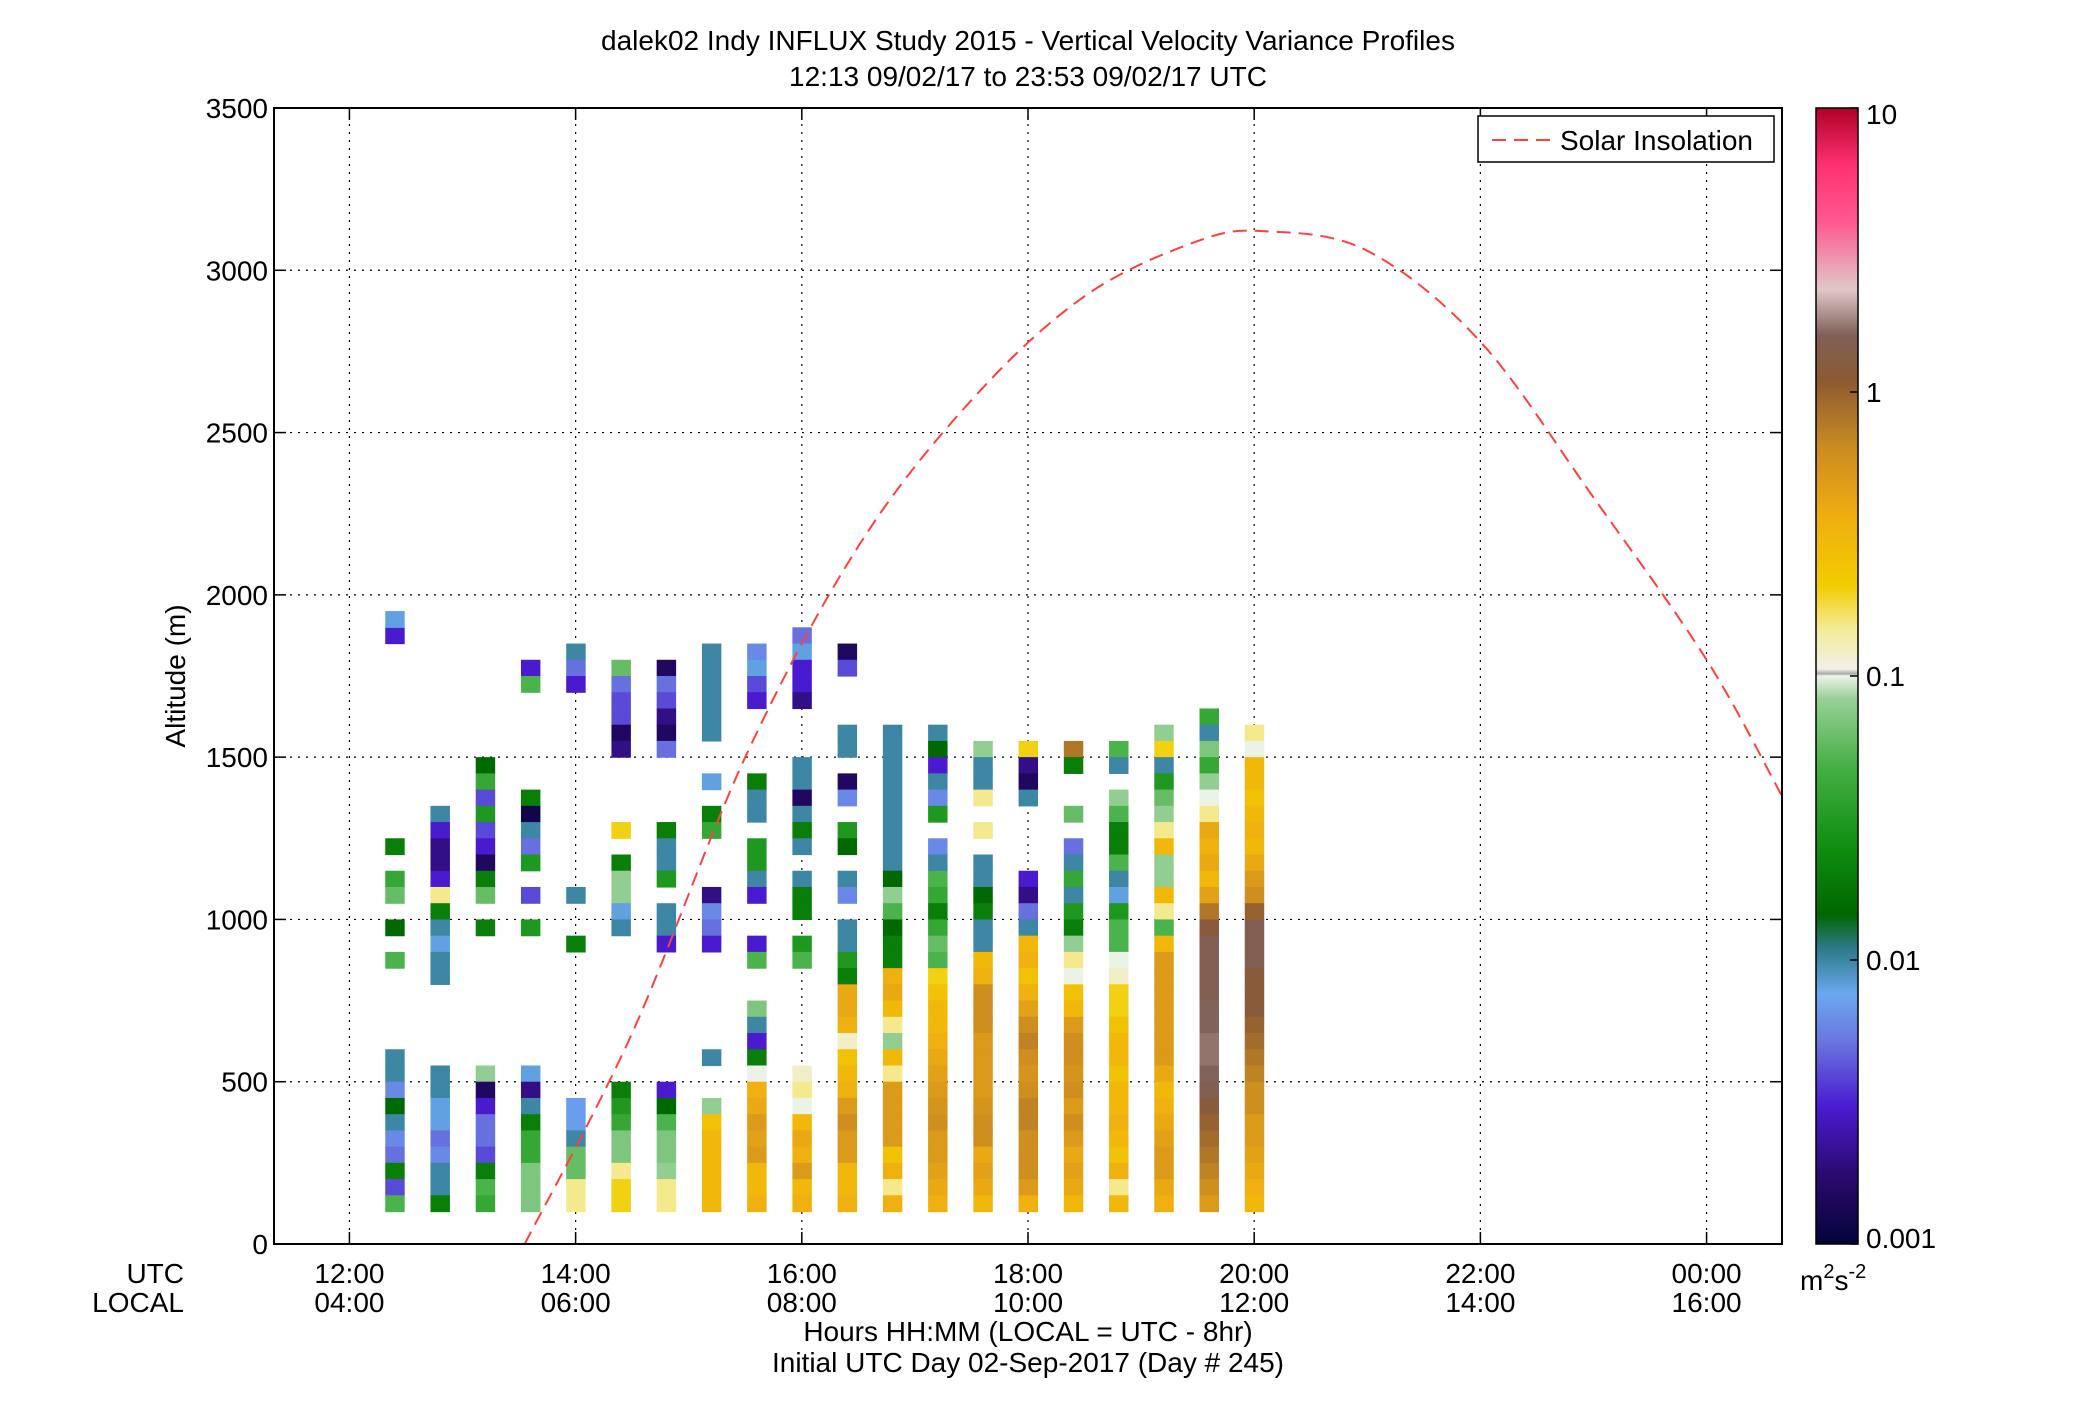  What do you see at coordinates (1254, 1273) in the screenshot?
I see `x-tick-label-utc: 20:00` at bounding box center [1254, 1273].